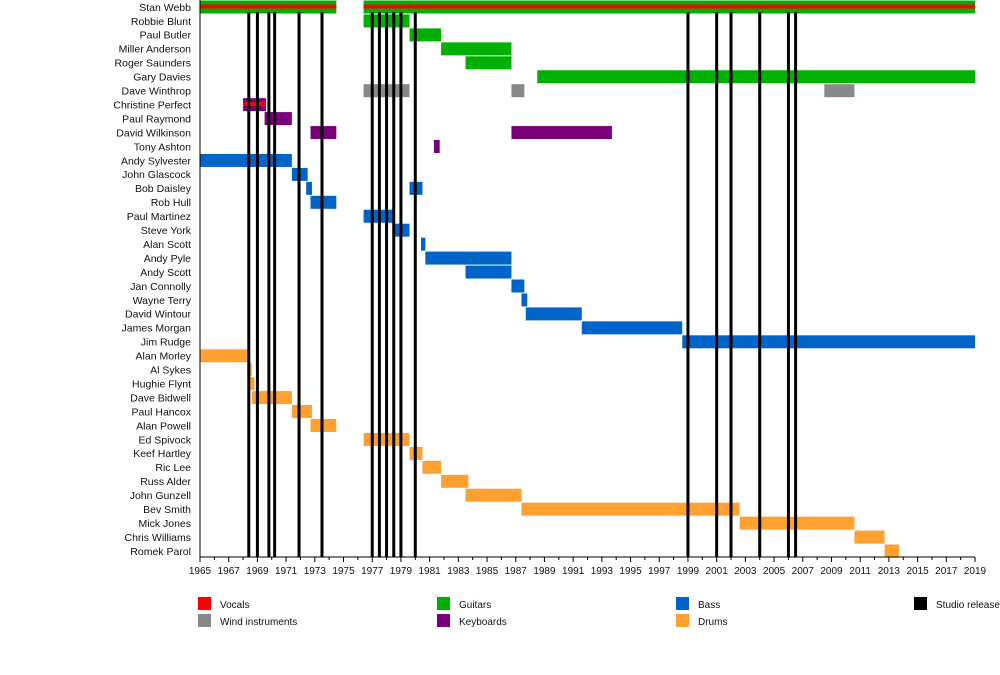 Image resolution: width=1000 pixels, height=675 pixels. I want to click on member-label: Ric Lee, so click(173, 468).